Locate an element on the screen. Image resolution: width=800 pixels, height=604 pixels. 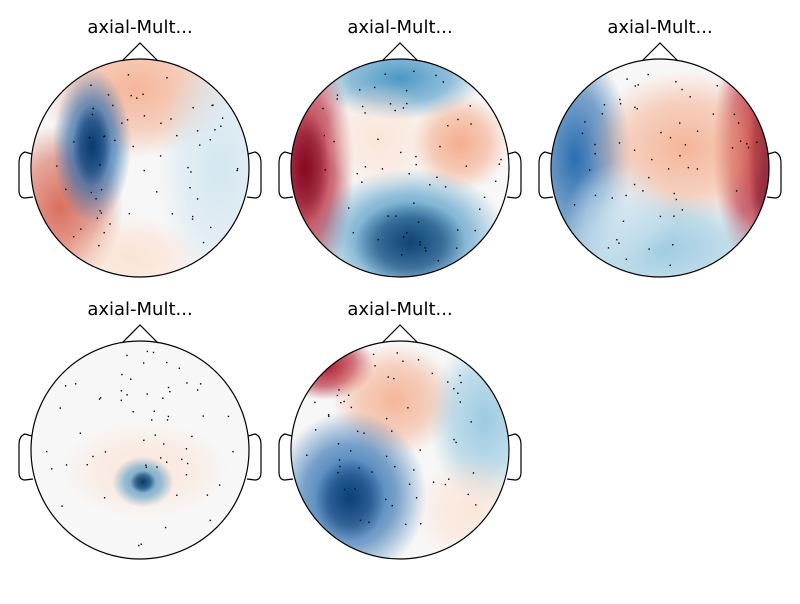
colormap is located at coordinates (660, 168).